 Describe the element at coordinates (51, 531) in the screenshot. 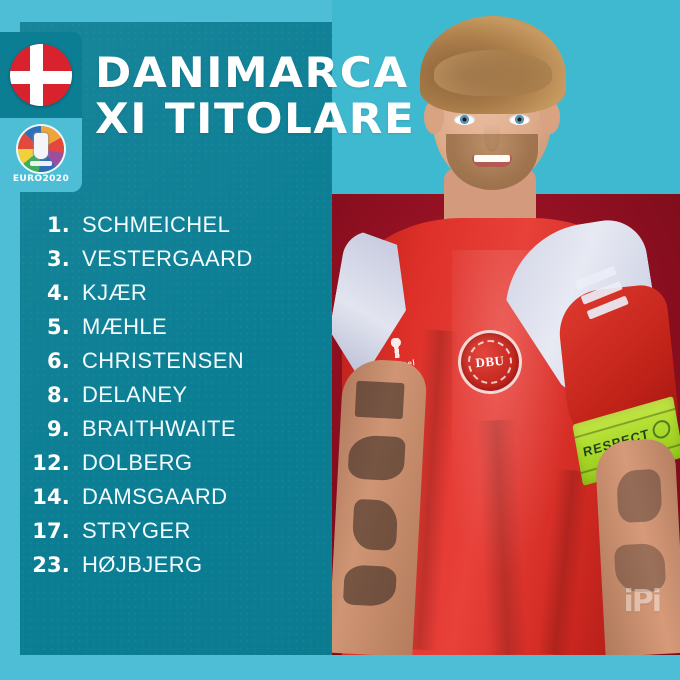

I see `player-number: 17.` at that location.